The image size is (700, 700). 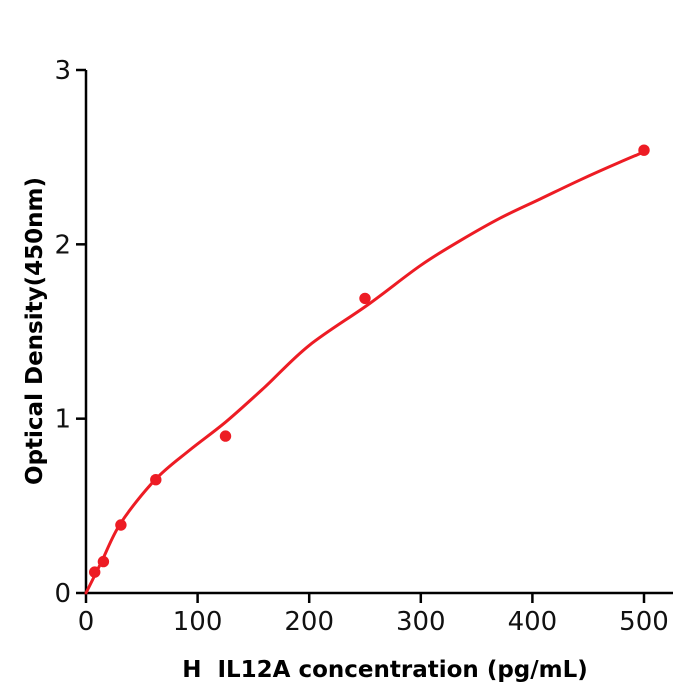 I want to click on x-axis-tick-label: 300, so click(x=421, y=622).